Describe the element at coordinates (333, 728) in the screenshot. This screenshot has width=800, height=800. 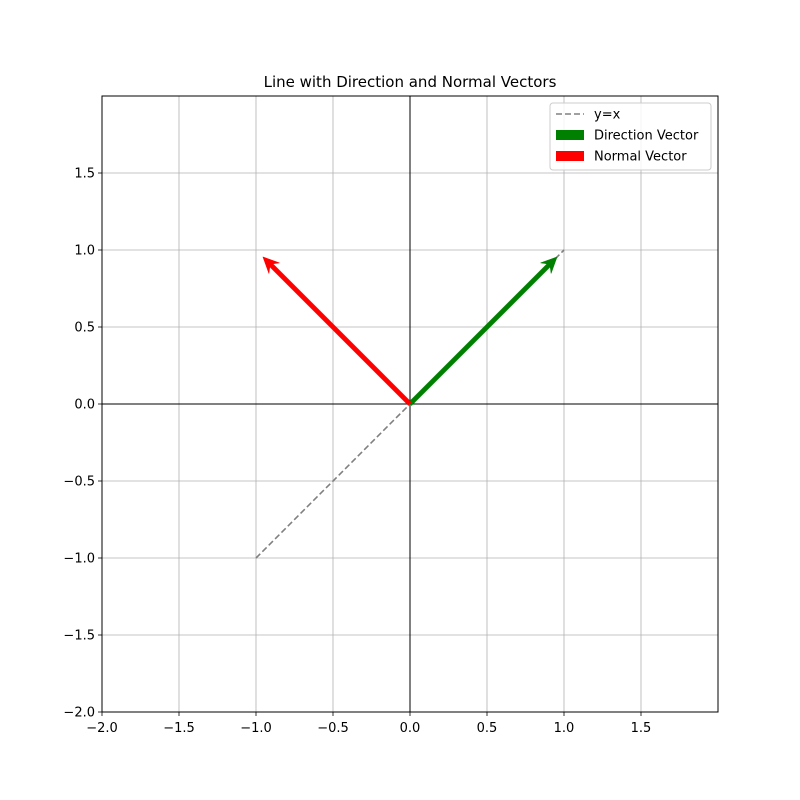
I see `x-tick-label: −0.5` at that location.